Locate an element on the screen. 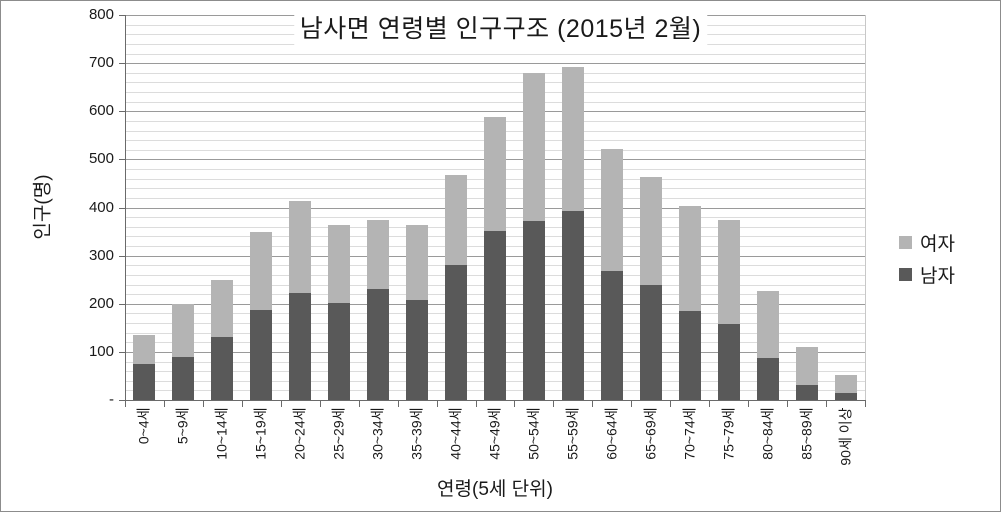  x-axis-title: 연령(5세 단위) is located at coordinates (495, 489).